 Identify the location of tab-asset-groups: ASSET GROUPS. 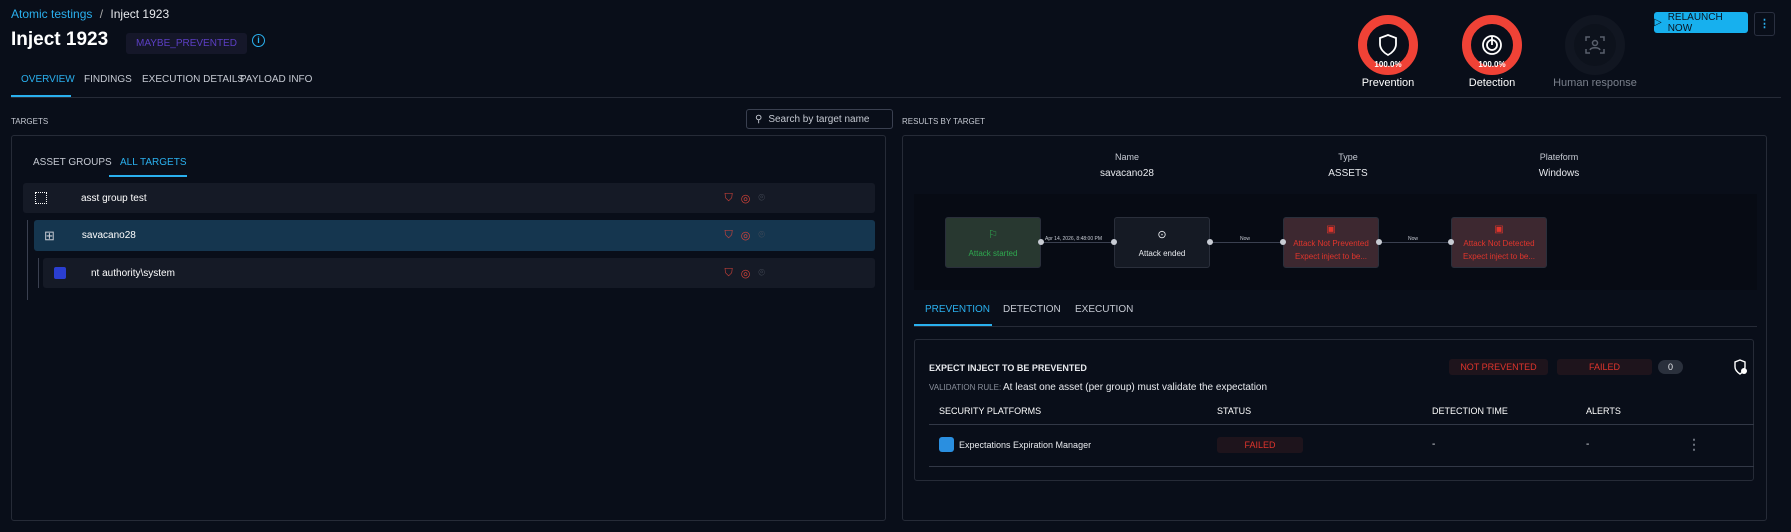
(72, 162).